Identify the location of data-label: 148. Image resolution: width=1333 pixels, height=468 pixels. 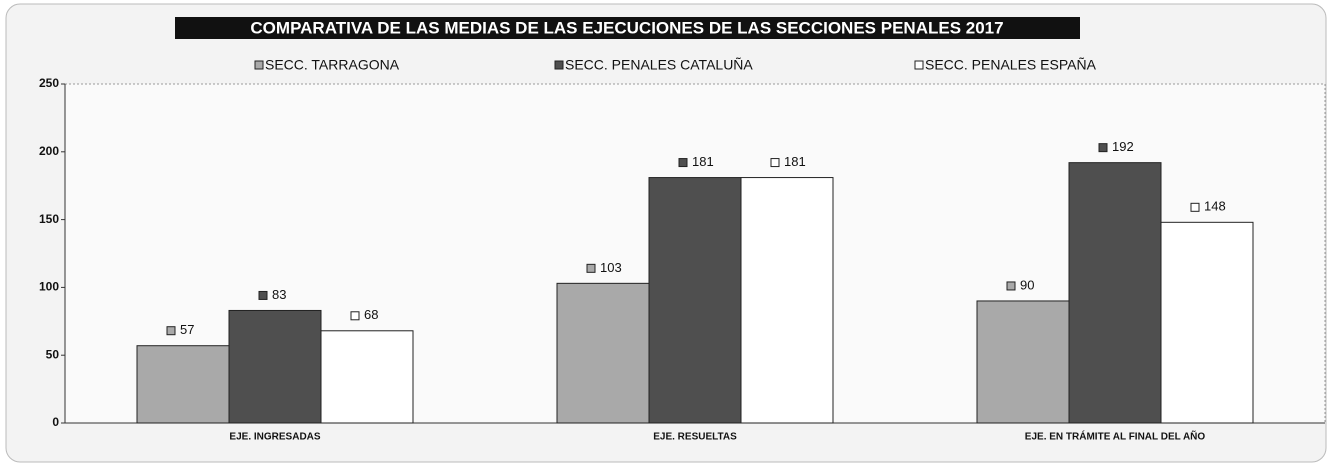
(1215, 206).